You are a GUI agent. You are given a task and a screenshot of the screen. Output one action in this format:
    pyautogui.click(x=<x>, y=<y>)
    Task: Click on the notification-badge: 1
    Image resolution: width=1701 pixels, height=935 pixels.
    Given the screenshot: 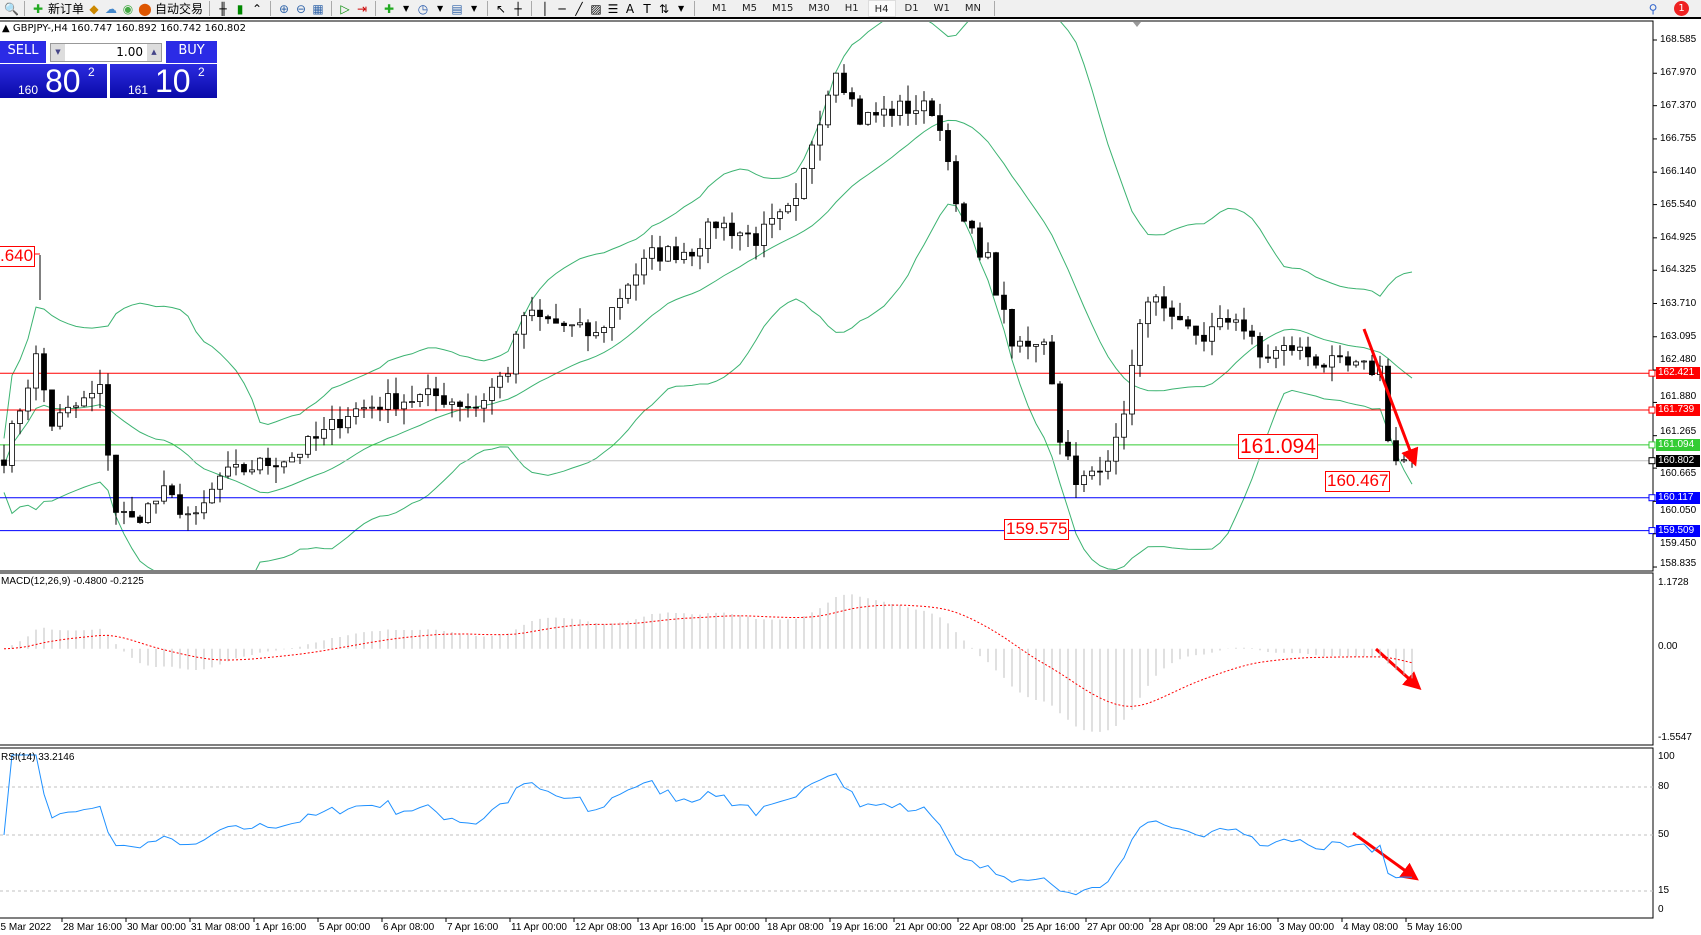 What is the action you would take?
    pyautogui.click(x=1681, y=8)
    